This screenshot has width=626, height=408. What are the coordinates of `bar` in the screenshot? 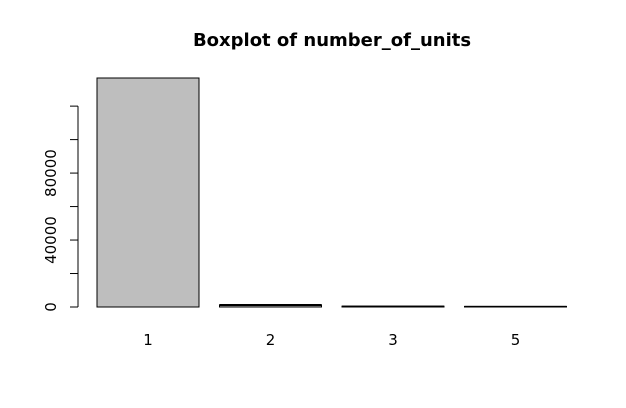 It's located at (148, 192).